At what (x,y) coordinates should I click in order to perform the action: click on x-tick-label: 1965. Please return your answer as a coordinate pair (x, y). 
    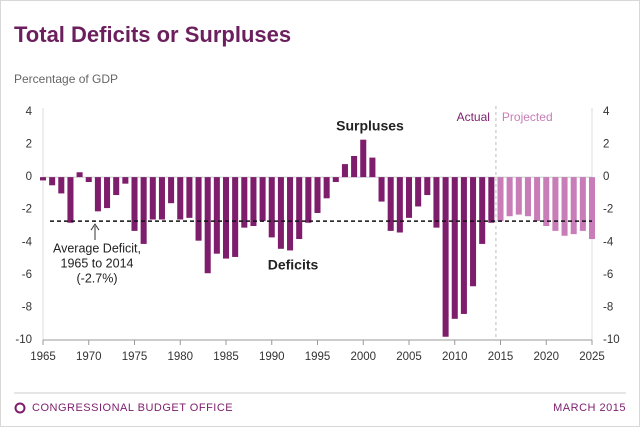
    Looking at the image, I should click on (43, 357).